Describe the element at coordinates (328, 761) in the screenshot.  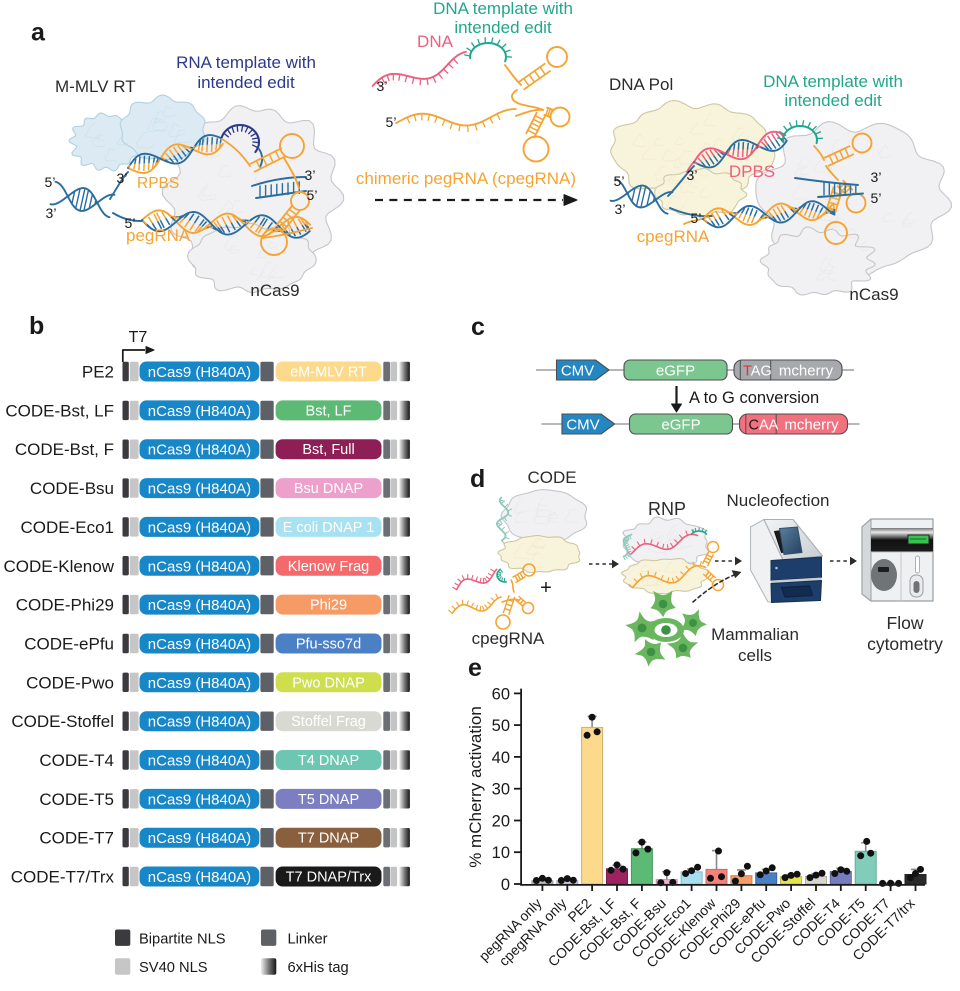
I see `svg-text: T4 DNAP` at that location.